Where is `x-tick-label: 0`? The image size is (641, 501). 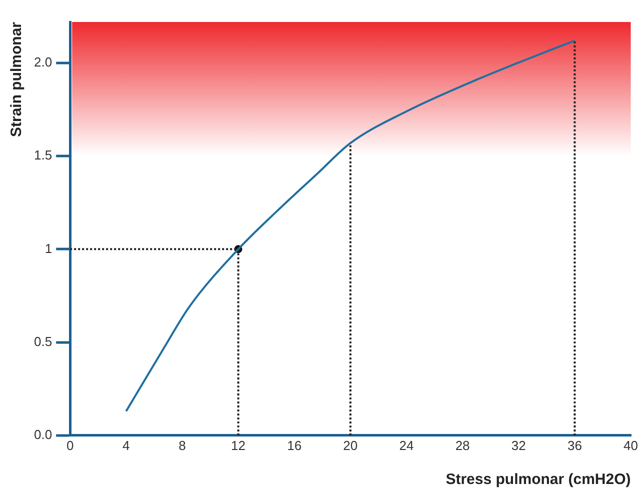 x-tick-label: 0 is located at coordinates (70, 445).